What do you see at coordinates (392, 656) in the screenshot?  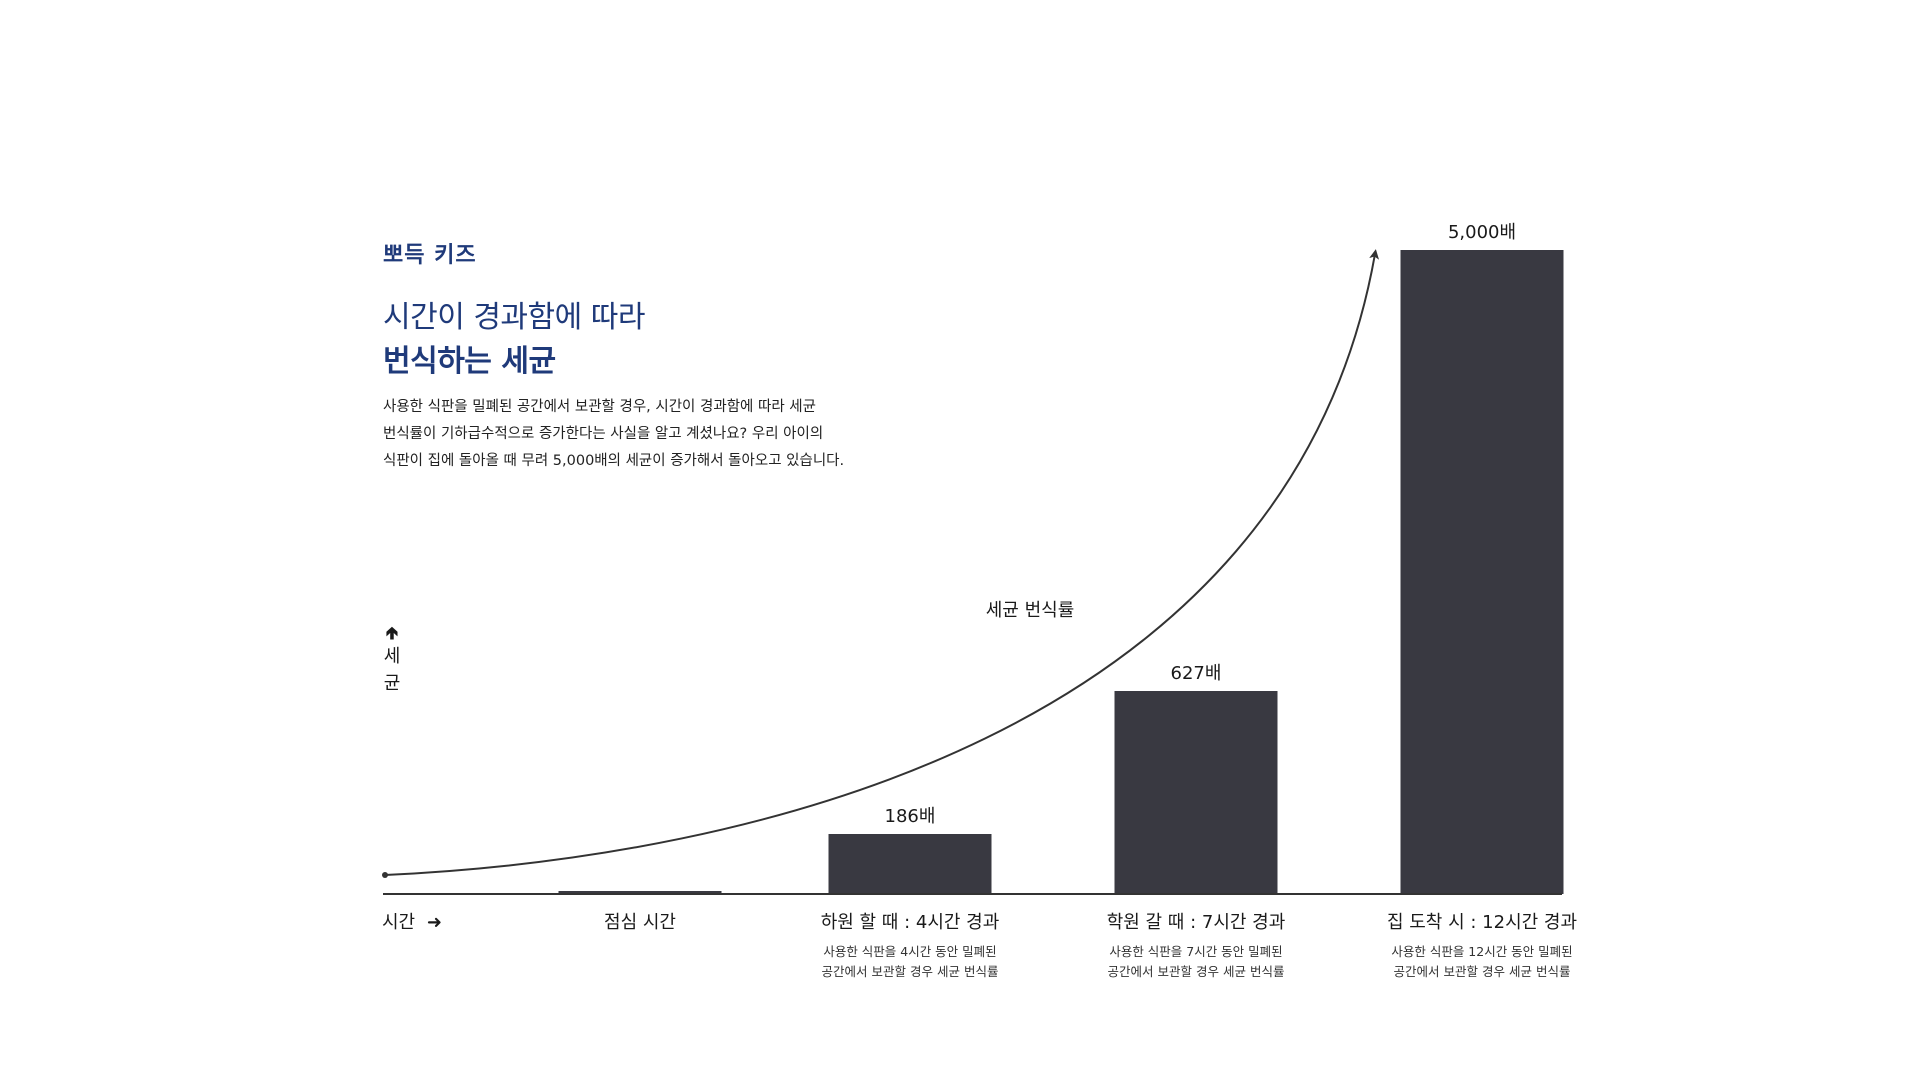 I see `y-axis-char: 세` at bounding box center [392, 656].